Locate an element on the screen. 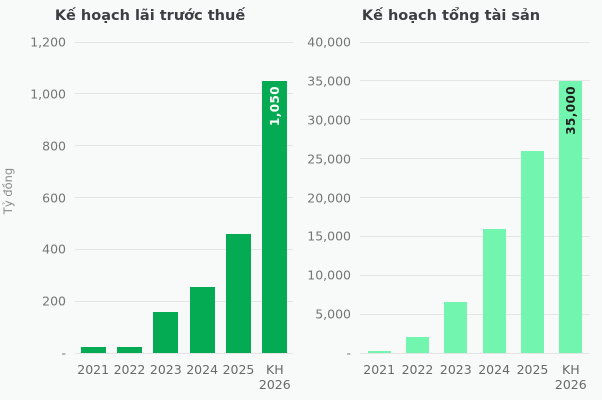 Image resolution: width=602 pixels, height=400 pixels. y-axis-title-text: Tỷ đồng is located at coordinates (8, 191).